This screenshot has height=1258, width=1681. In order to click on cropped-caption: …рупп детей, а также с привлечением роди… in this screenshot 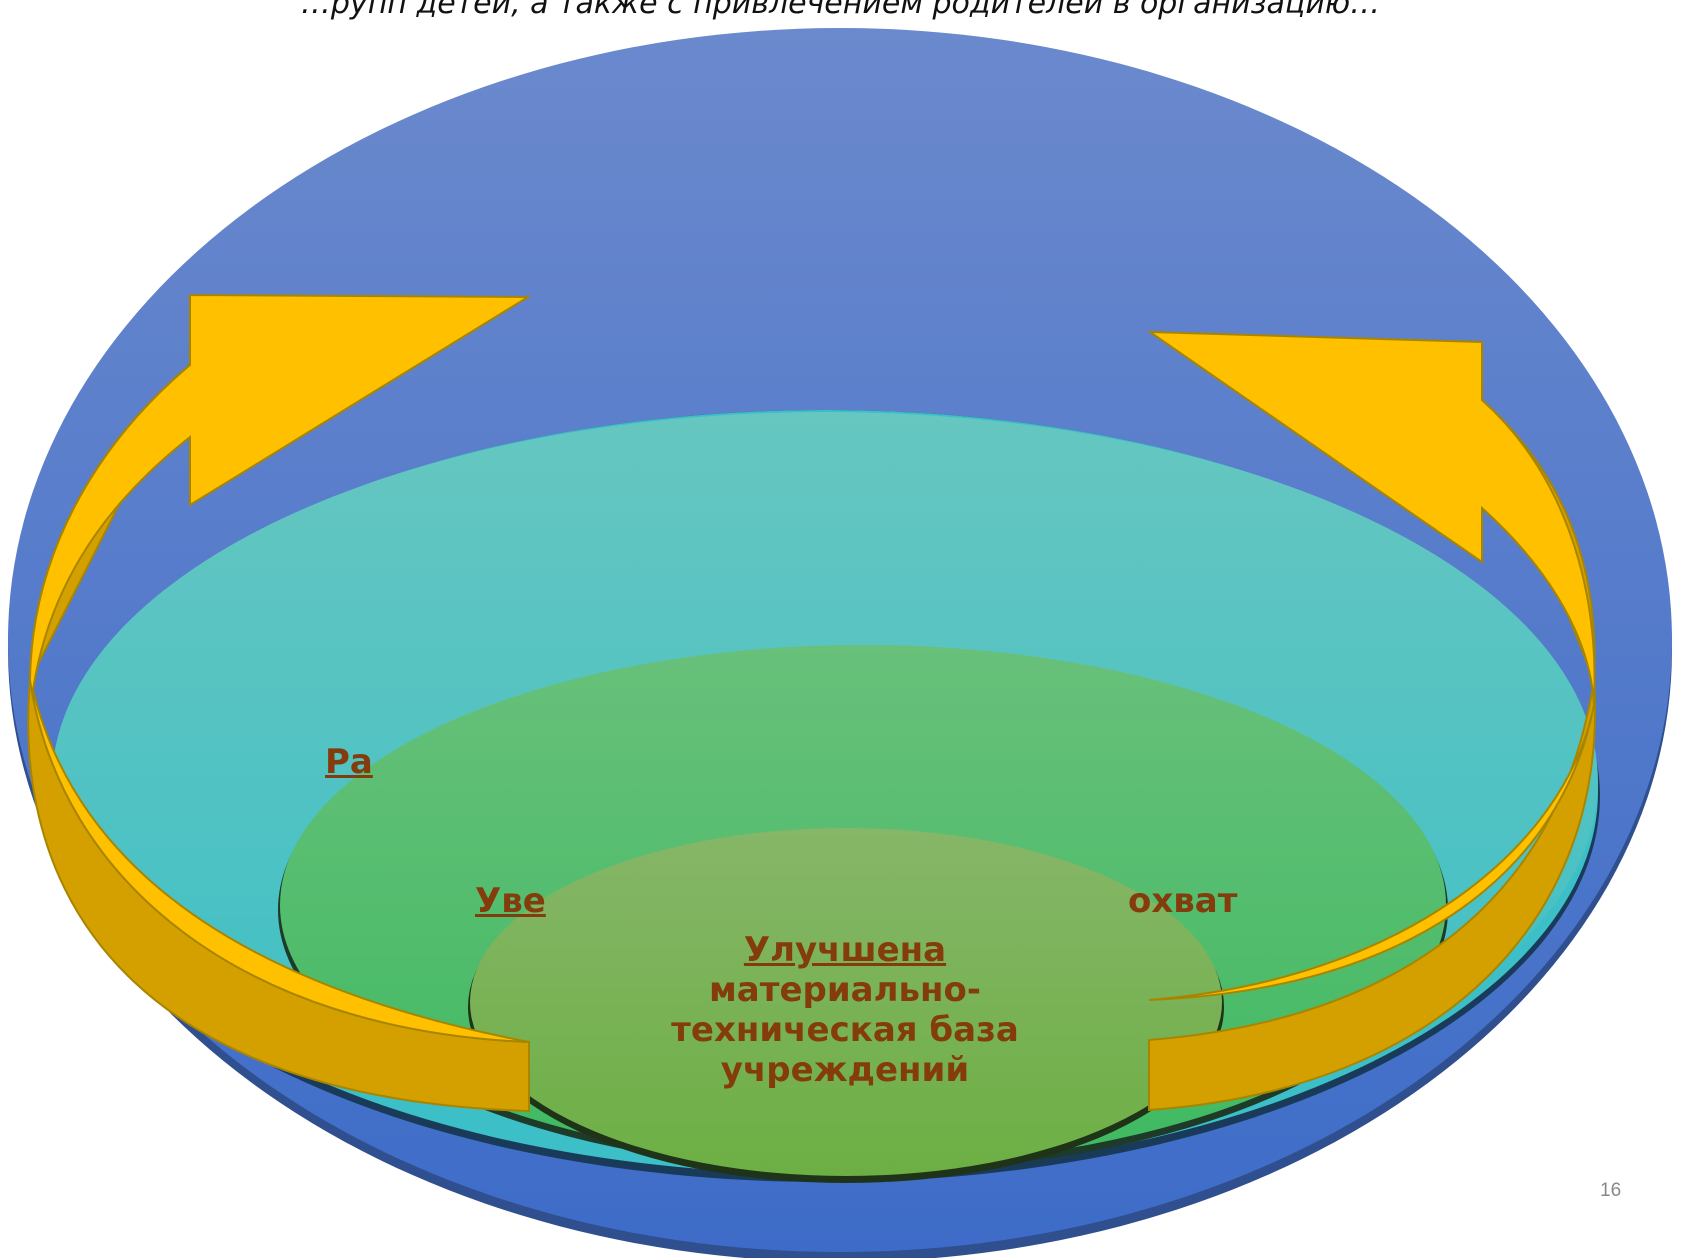, I will do `click(840, 10)`.